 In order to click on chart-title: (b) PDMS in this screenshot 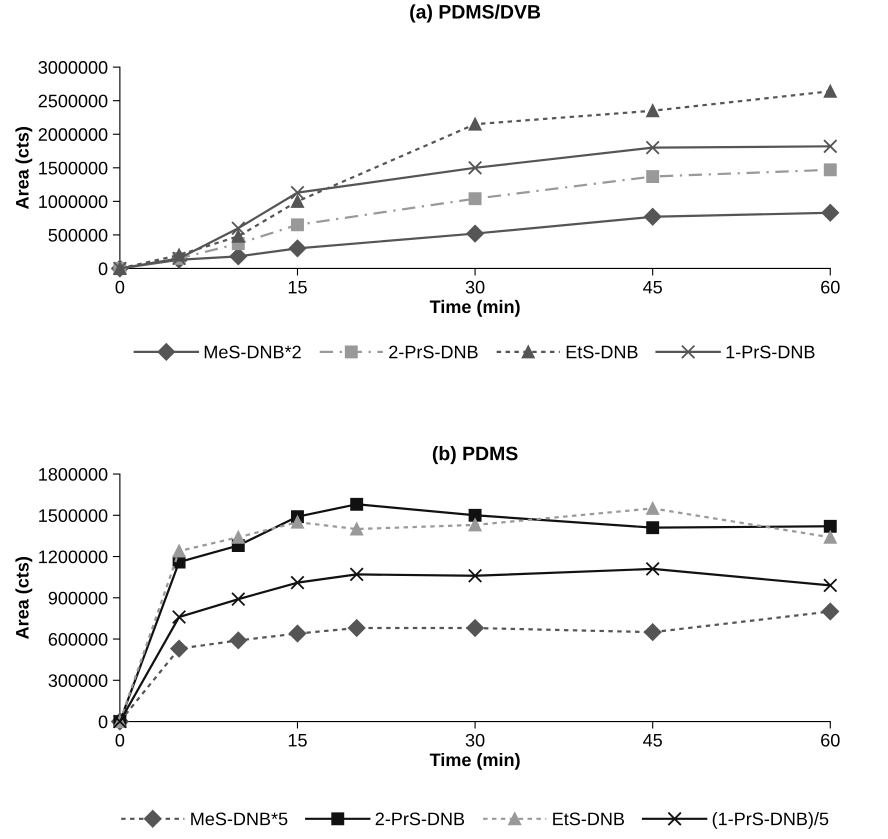, I will do `click(475, 455)`.